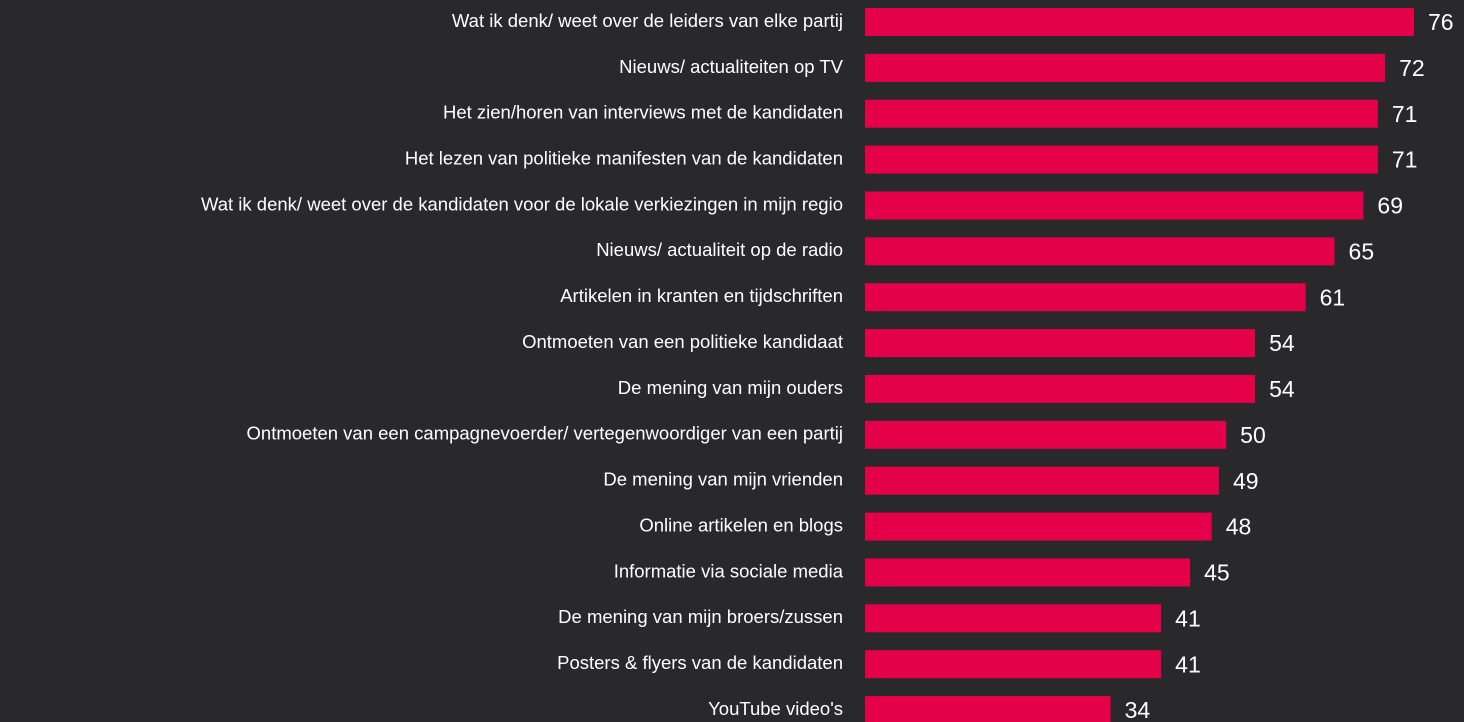 This screenshot has width=1464, height=722. I want to click on value-label: 61, so click(1333, 297).